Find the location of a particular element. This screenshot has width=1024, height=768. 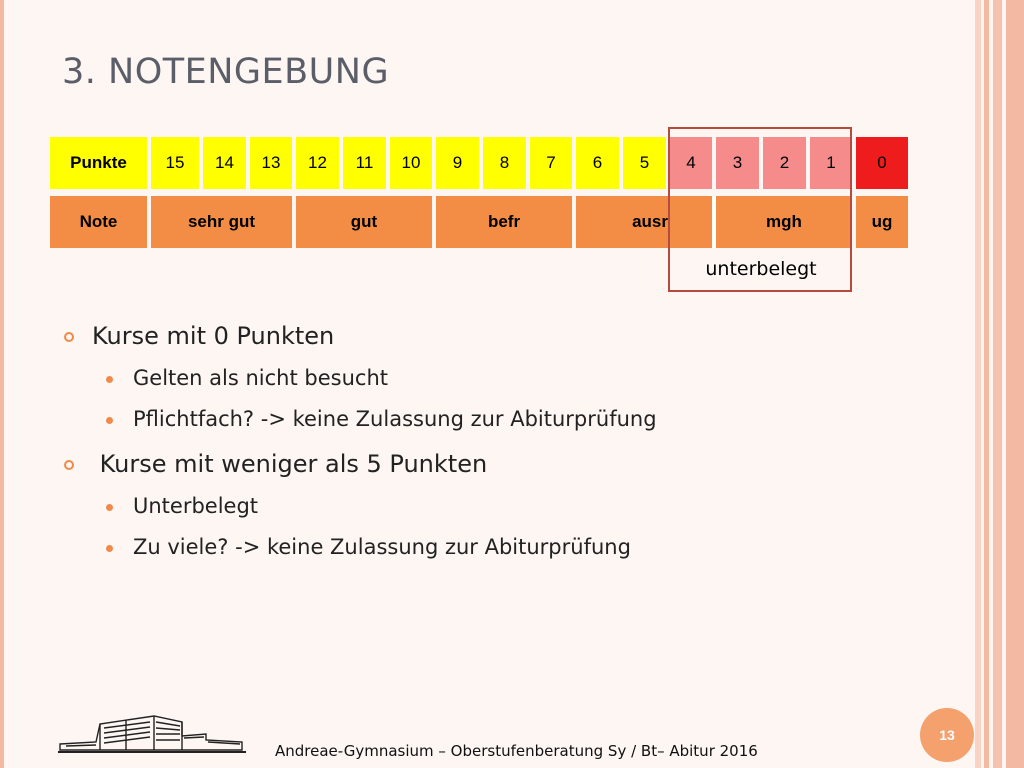

points-cell: 3 is located at coordinates (737, 163).